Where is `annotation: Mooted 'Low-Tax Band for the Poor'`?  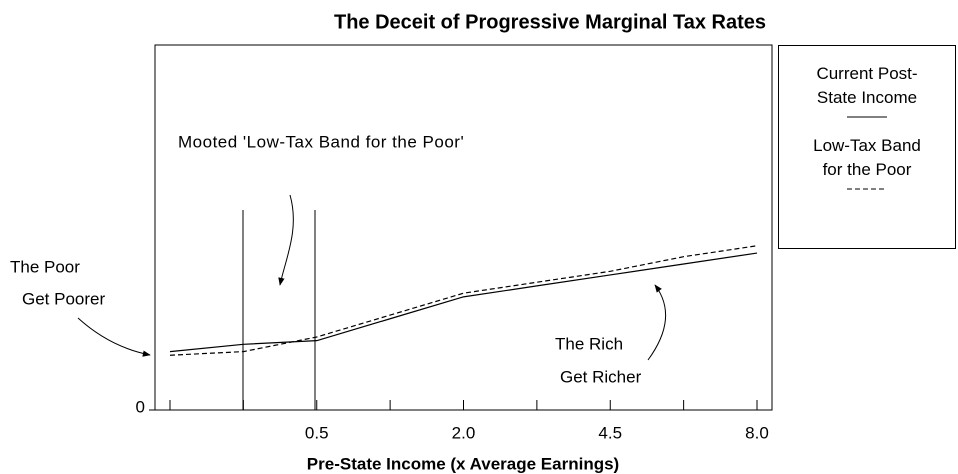 annotation: Mooted 'Low-Tax Band for the Poor' is located at coordinates (321, 141).